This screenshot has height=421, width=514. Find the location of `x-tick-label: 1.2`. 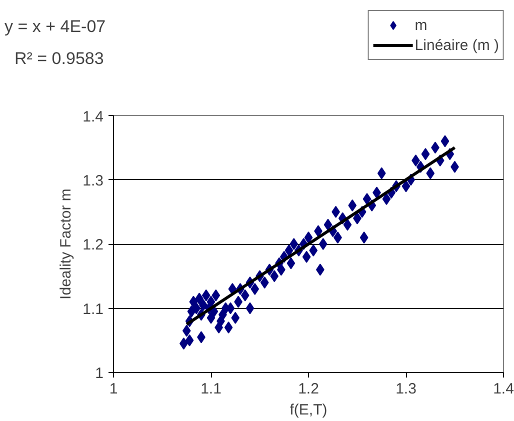

x-tick-label: 1.2 is located at coordinates (308, 389).